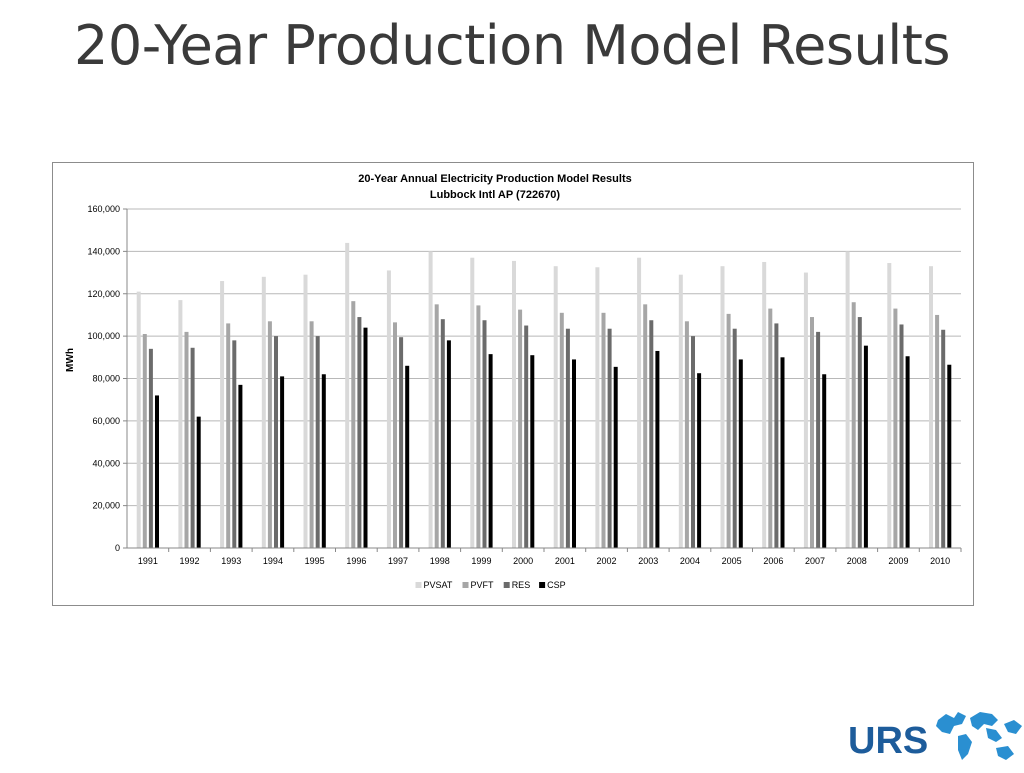 The width and height of the screenshot is (1024, 773). I want to click on bar-pvsat-1998, so click(430, 399).